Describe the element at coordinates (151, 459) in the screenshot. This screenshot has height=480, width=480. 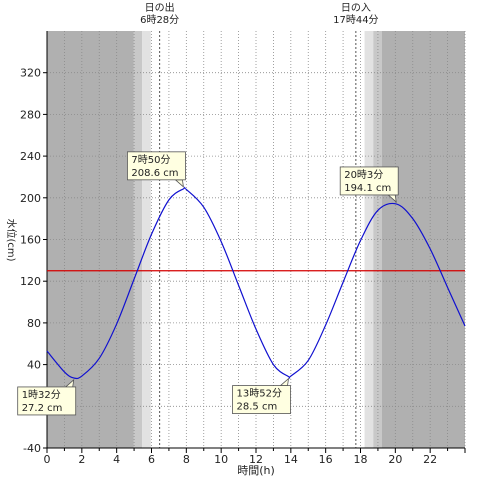
I see `x-tick-label: 6` at that location.